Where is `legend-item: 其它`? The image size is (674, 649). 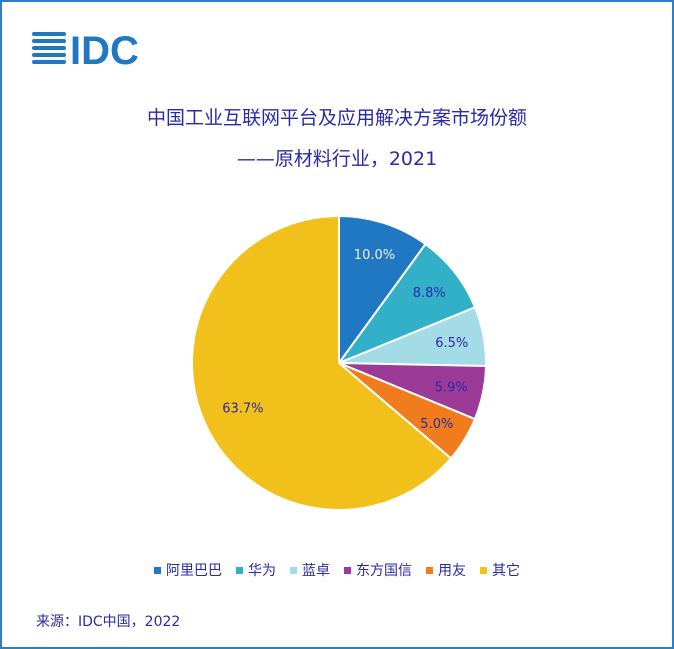 legend-item: 其它 is located at coordinates (500, 570).